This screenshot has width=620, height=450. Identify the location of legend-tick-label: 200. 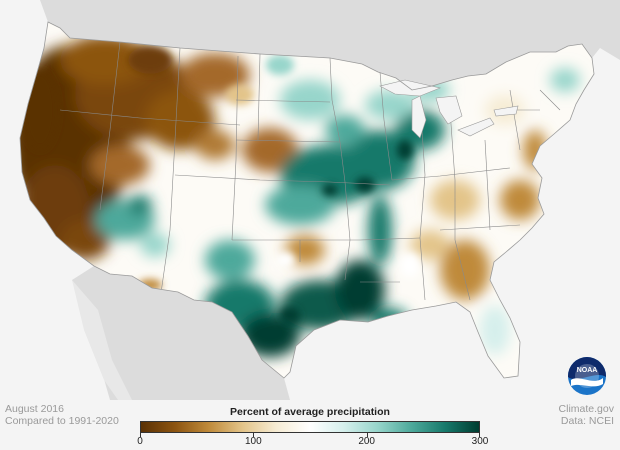
(366, 441).